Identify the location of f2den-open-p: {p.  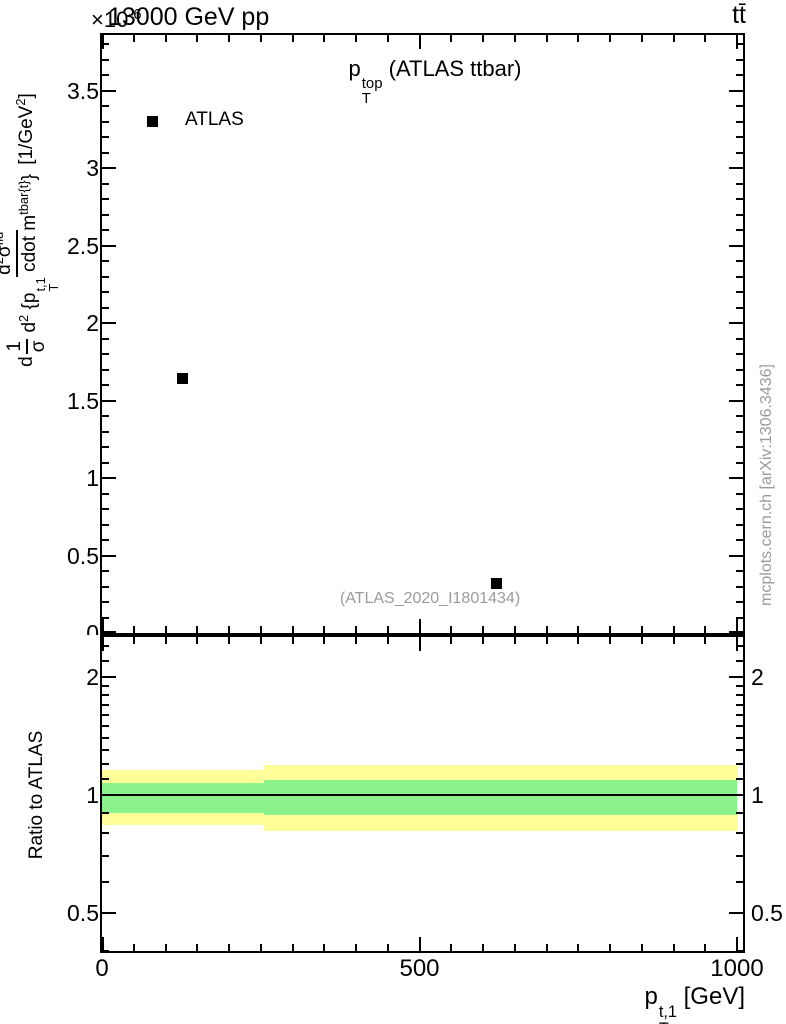
(29, 303).